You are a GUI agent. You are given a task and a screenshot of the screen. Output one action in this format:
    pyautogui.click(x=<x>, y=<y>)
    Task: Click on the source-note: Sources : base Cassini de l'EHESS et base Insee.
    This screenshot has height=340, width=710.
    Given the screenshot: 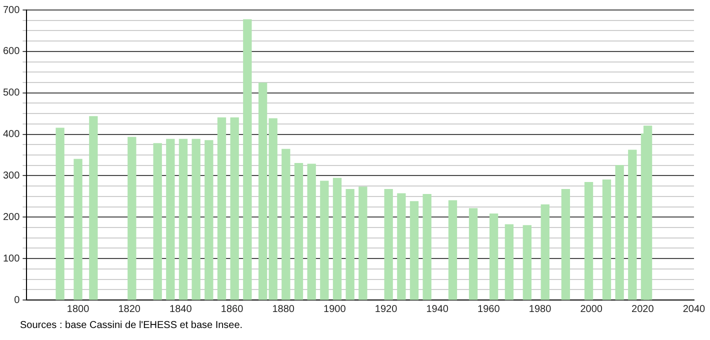 What is the action you would take?
    pyautogui.click(x=131, y=325)
    